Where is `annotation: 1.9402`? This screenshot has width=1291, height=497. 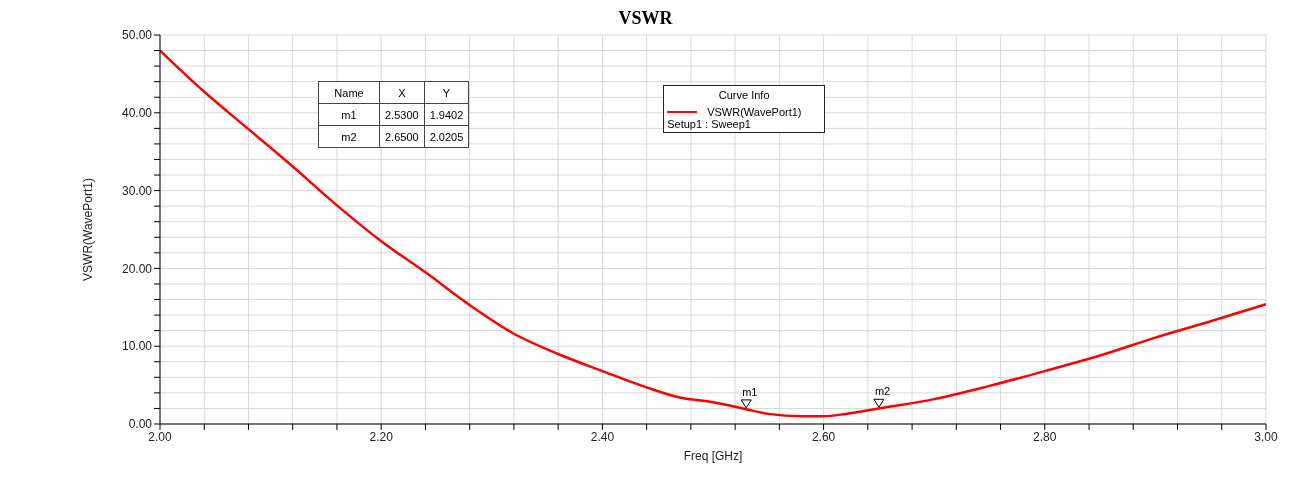
annotation: 1.9402 is located at coordinates (446, 114).